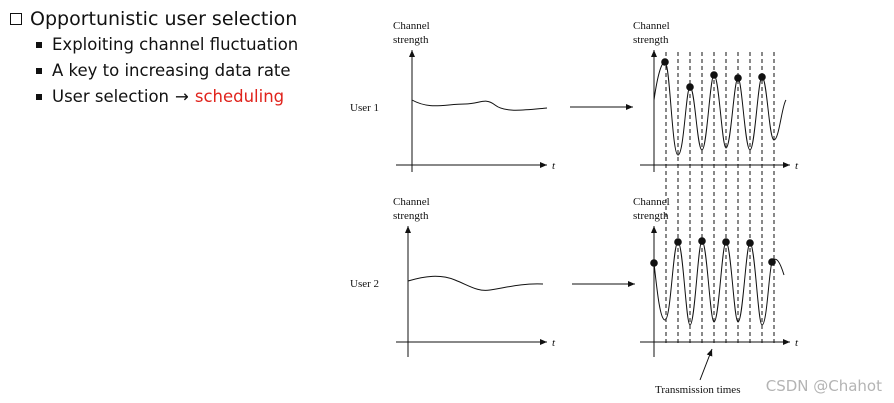 The image size is (894, 403). Describe the element at coordinates (823, 386) in the screenshot. I see `watermark: CSDN @Chahot` at that location.